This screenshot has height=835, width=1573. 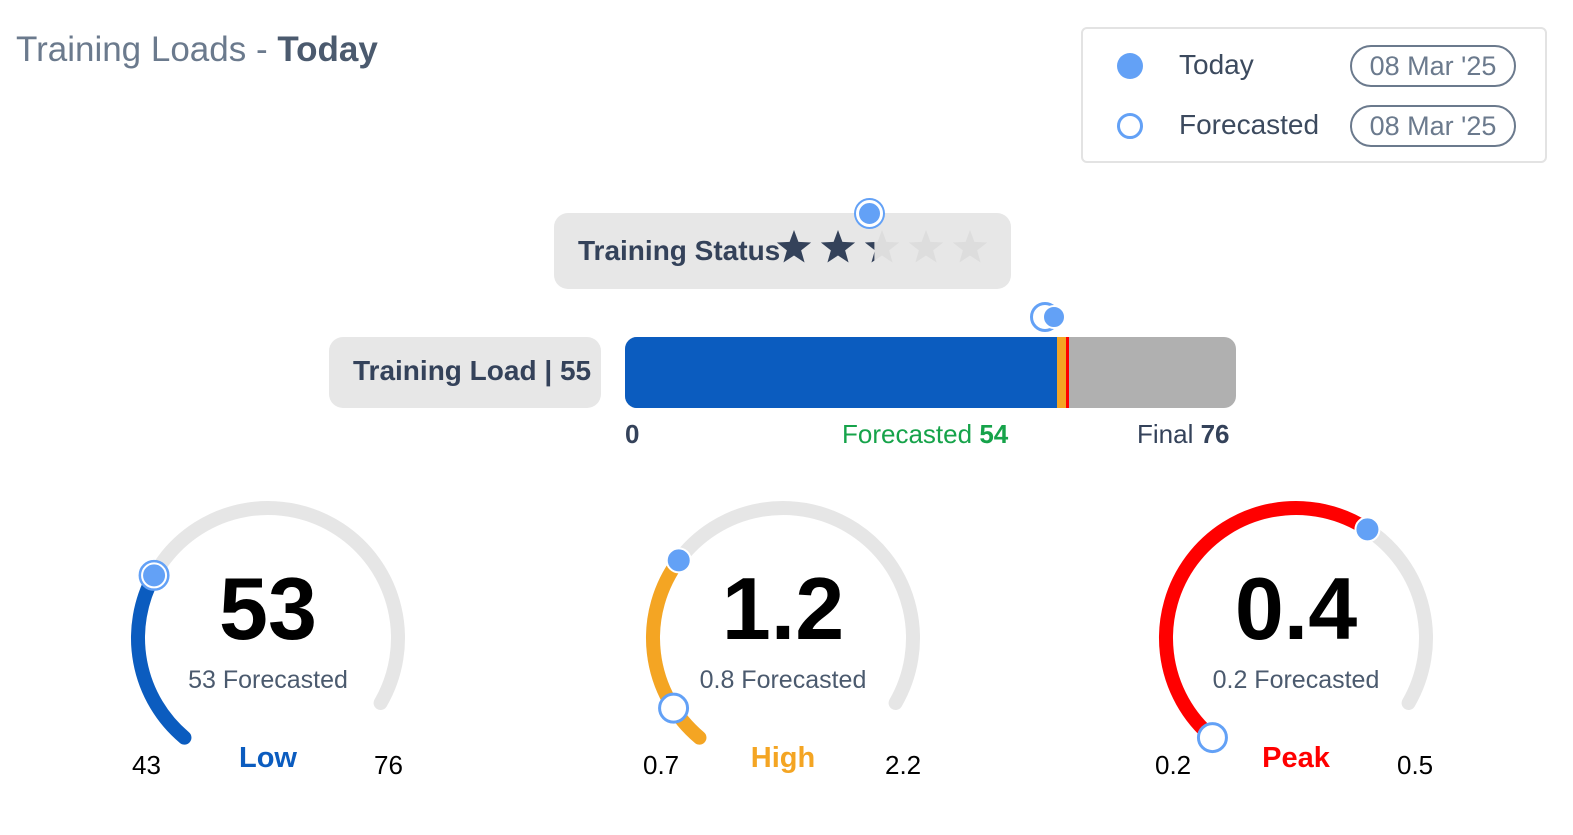 What do you see at coordinates (907, 434) in the screenshot?
I see `training-load-forecast-label: Forecasted` at bounding box center [907, 434].